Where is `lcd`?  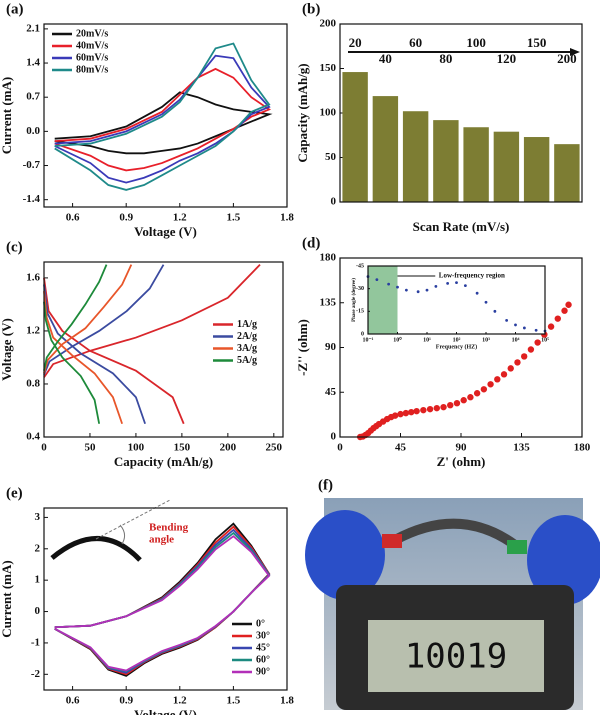 lcd is located at coordinates (456, 656).